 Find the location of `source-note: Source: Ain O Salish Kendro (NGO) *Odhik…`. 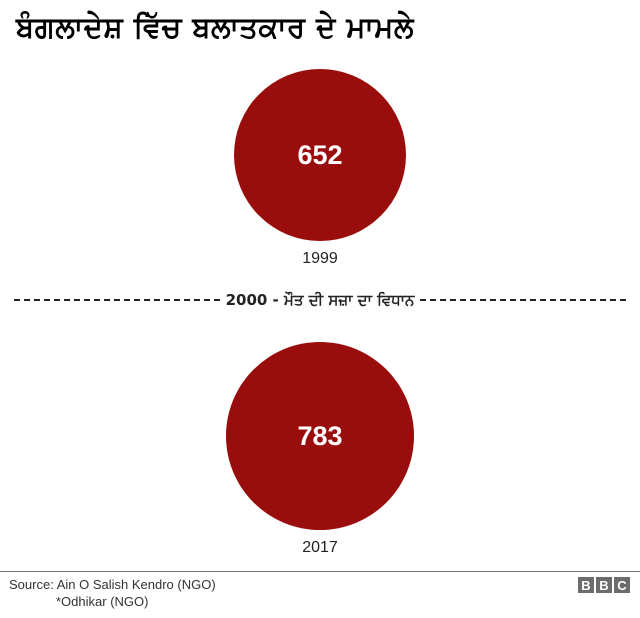

source-note: Source: Ain O Salish Kendro (NGO) *Odhik… is located at coordinates (112, 593).